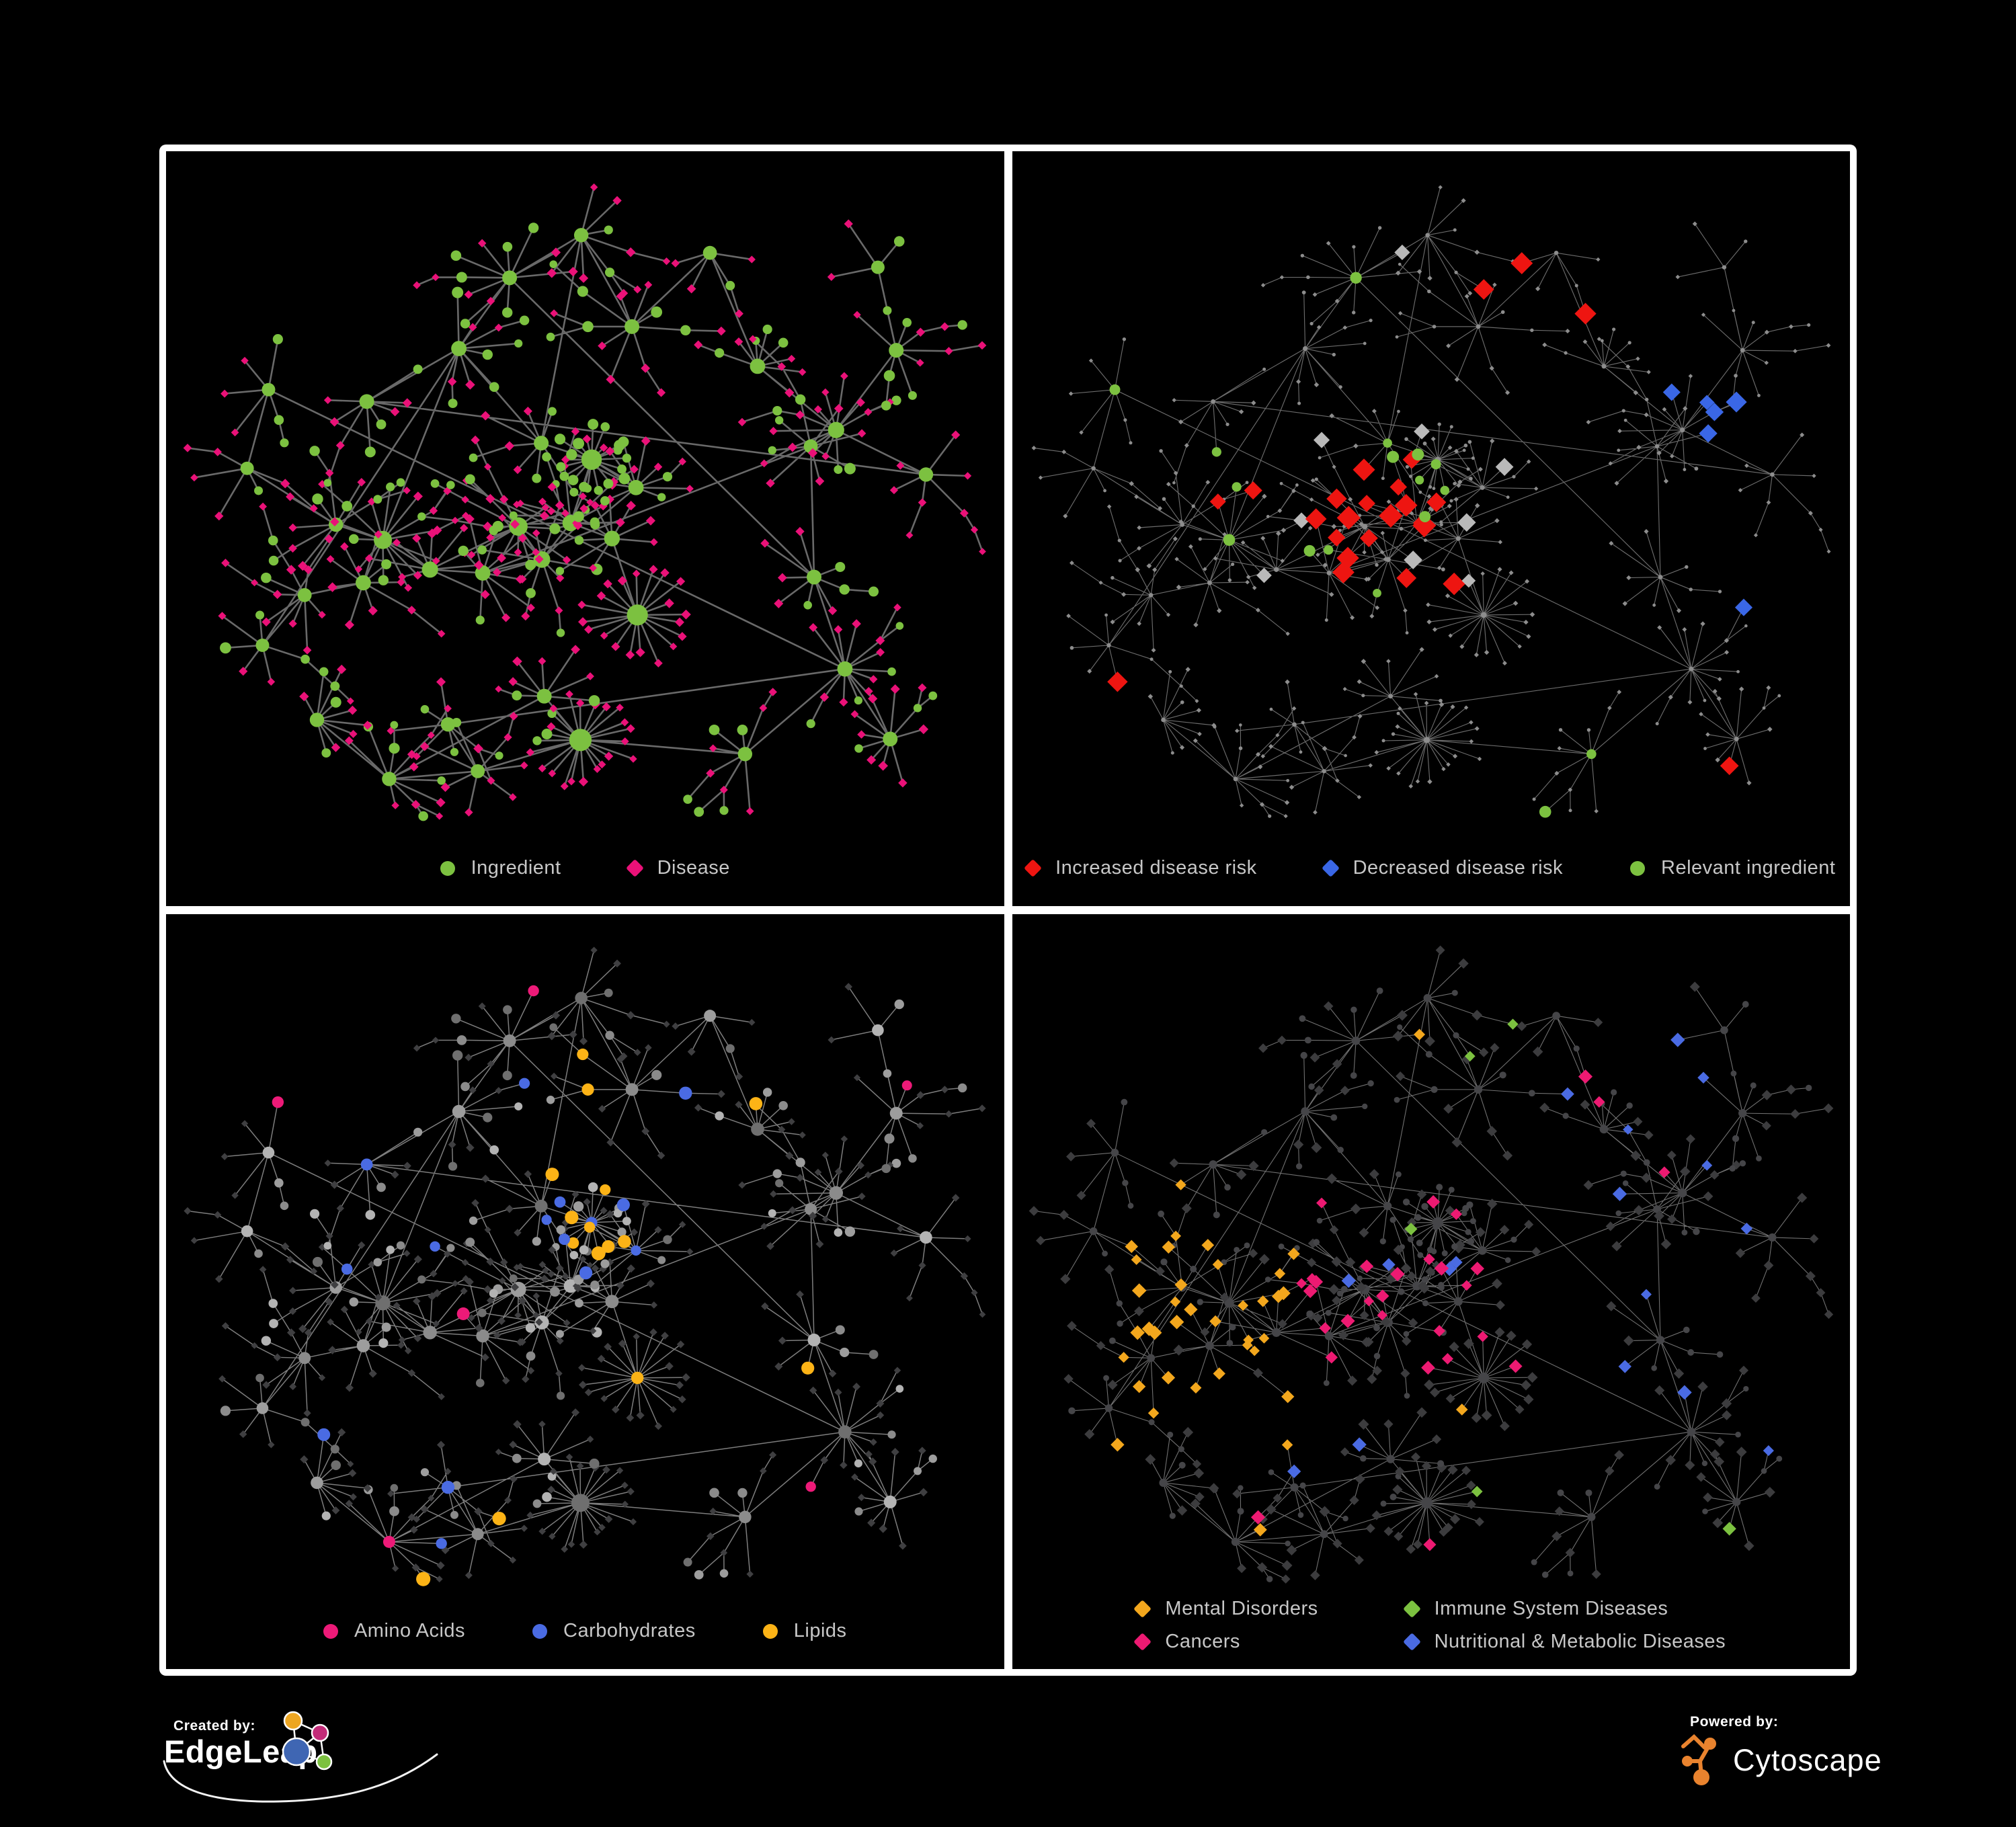 The height and width of the screenshot is (1827, 2016). Describe the element at coordinates (1156, 868) in the screenshot. I see `legend-label: Increased disease risk` at that location.